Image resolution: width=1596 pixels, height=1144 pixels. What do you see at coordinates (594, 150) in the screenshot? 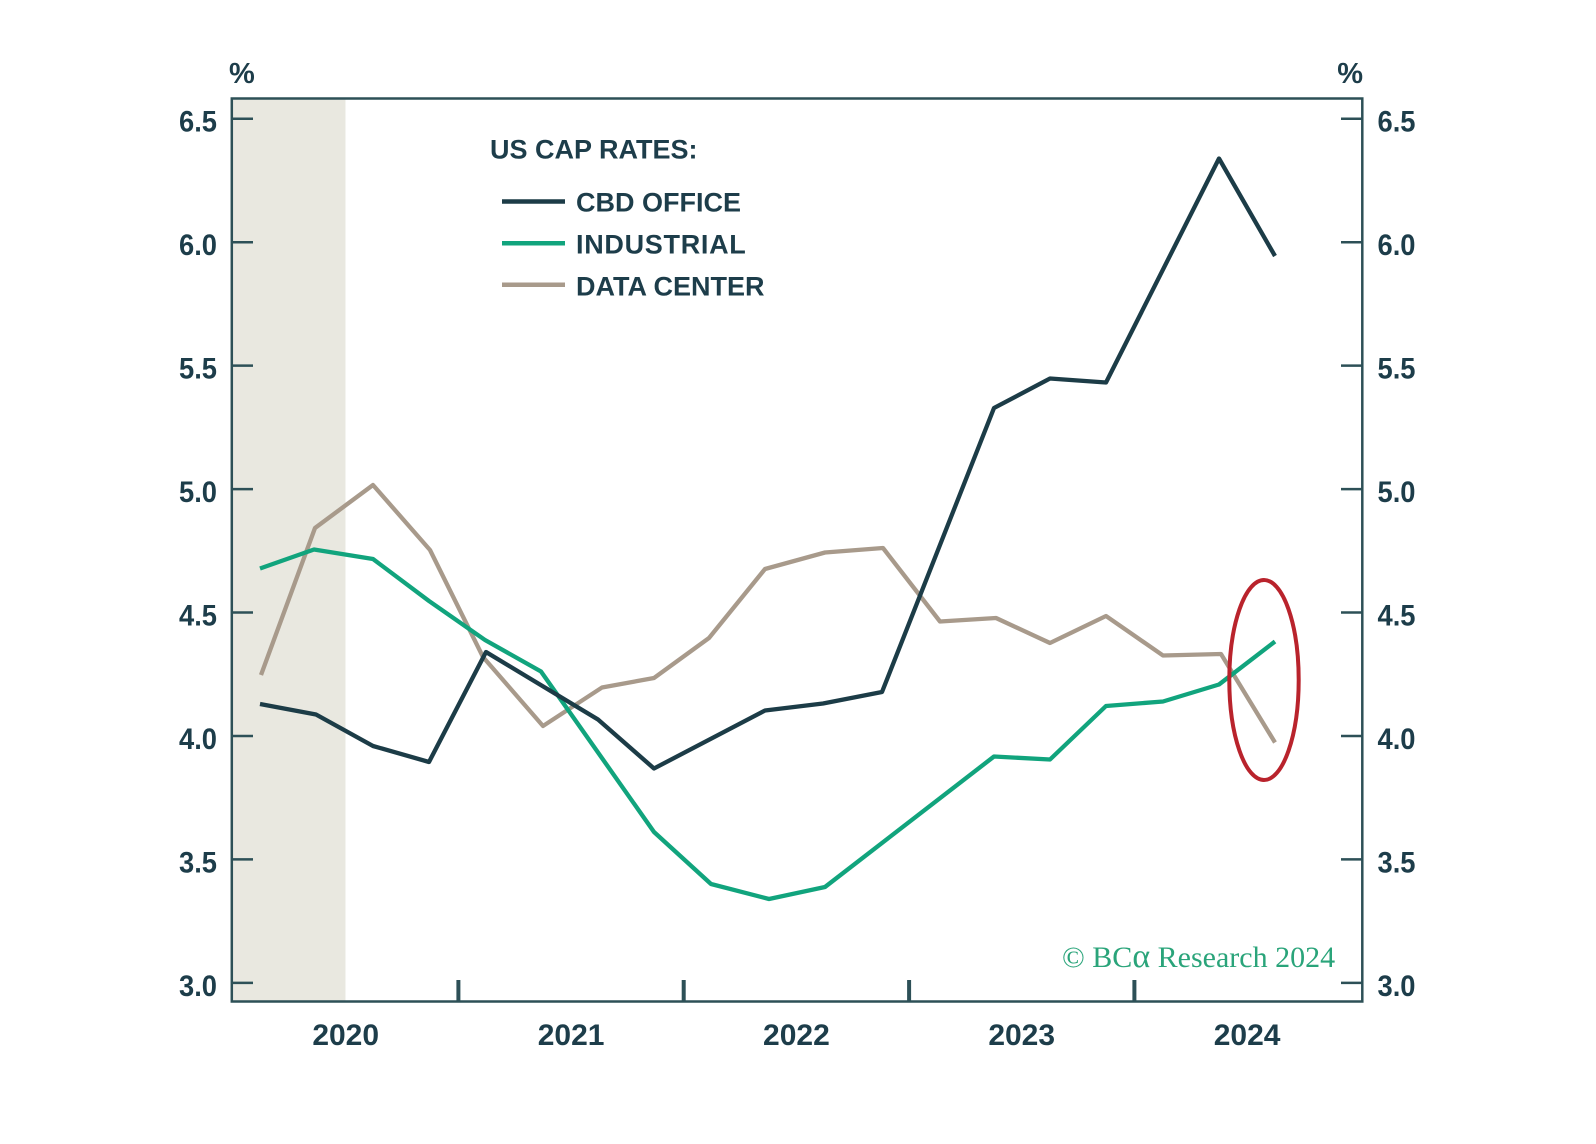
I see `svg-text: US CAP RATES:` at bounding box center [594, 150].